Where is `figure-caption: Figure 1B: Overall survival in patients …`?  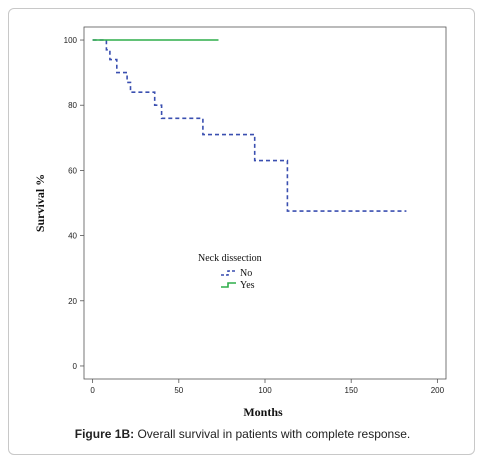
figure-caption: Figure 1B: Overall survival in patients … is located at coordinates (242, 434).